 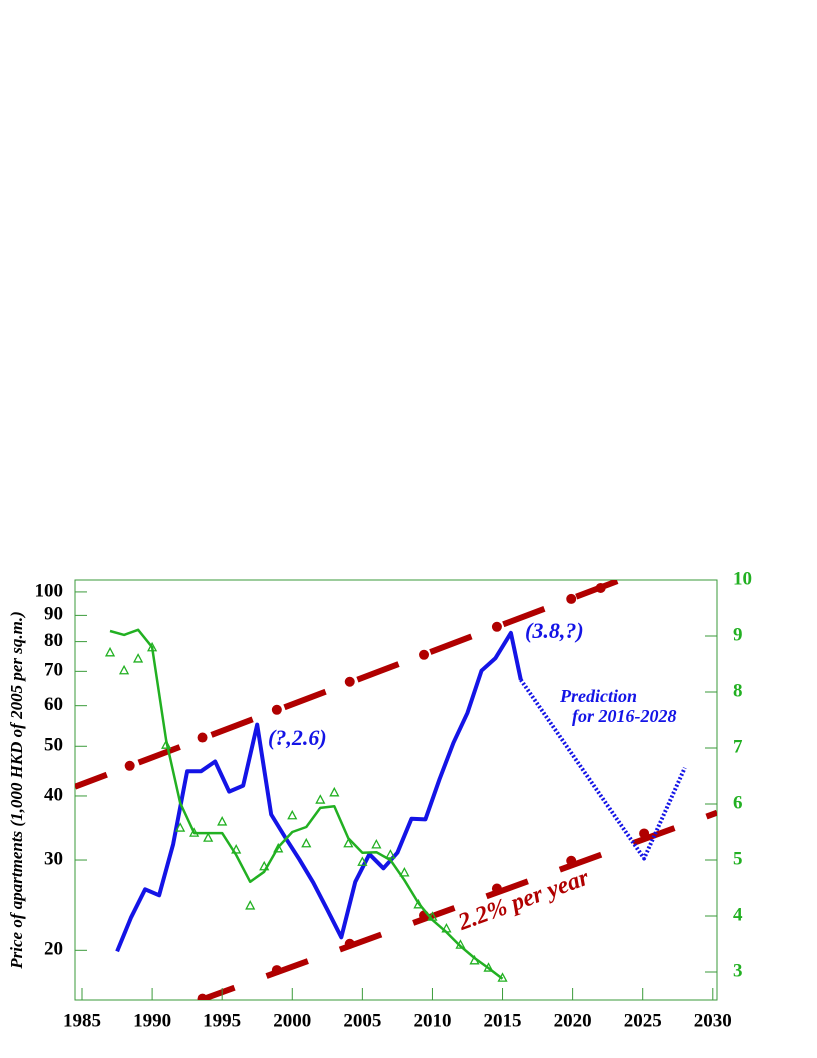 I want to click on x-tick-label: 2030, so click(x=713, y=1020).